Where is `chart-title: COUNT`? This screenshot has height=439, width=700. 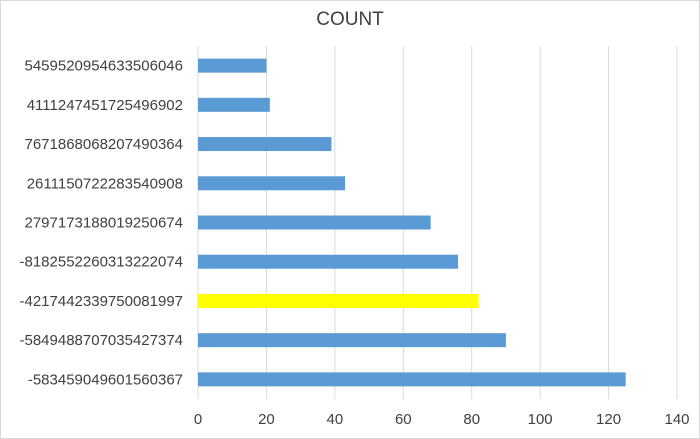 chart-title: COUNT is located at coordinates (350, 19).